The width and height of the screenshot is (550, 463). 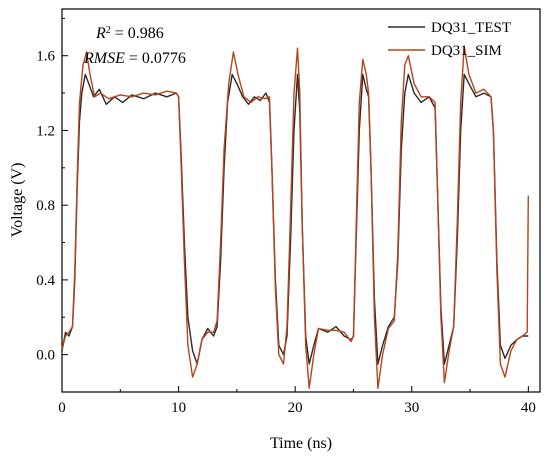 What do you see at coordinates (100, 33) in the screenshot?
I see `r-squared-symbol: R` at bounding box center [100, 33].